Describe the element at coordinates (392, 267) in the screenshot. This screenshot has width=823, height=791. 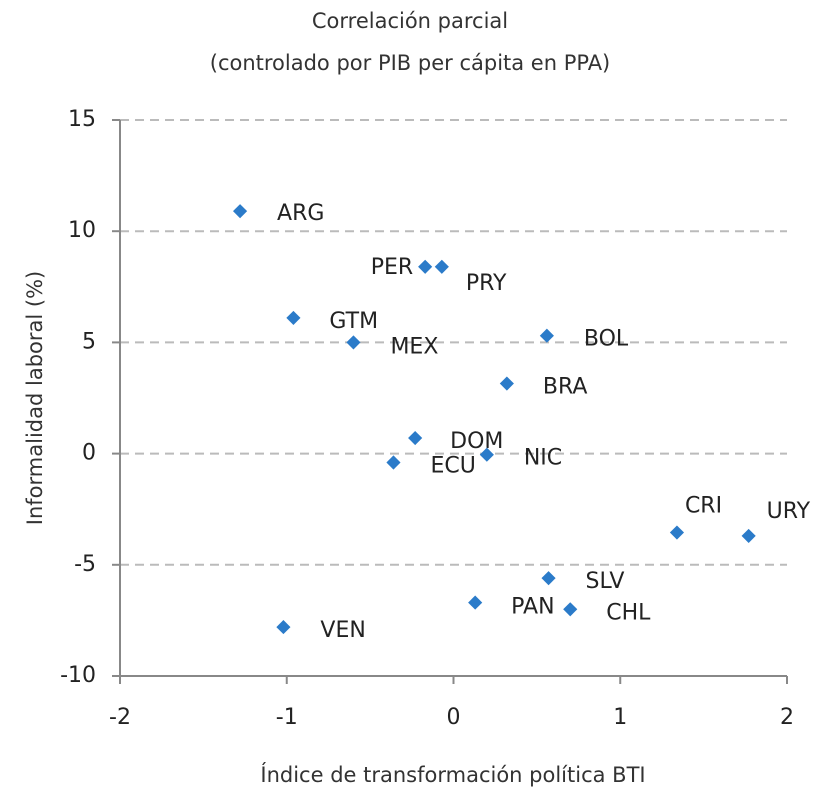
I see `point-label: PER` at that location.